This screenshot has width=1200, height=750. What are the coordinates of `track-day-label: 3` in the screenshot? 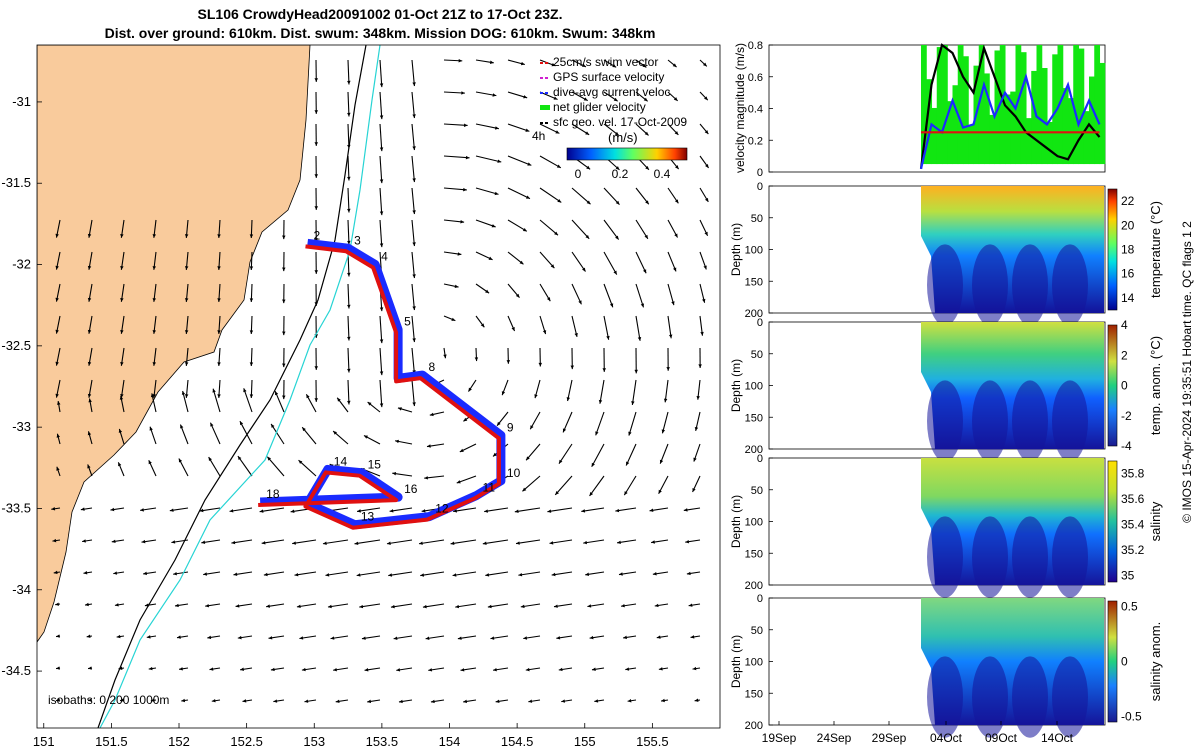 It's located at (357, 240).